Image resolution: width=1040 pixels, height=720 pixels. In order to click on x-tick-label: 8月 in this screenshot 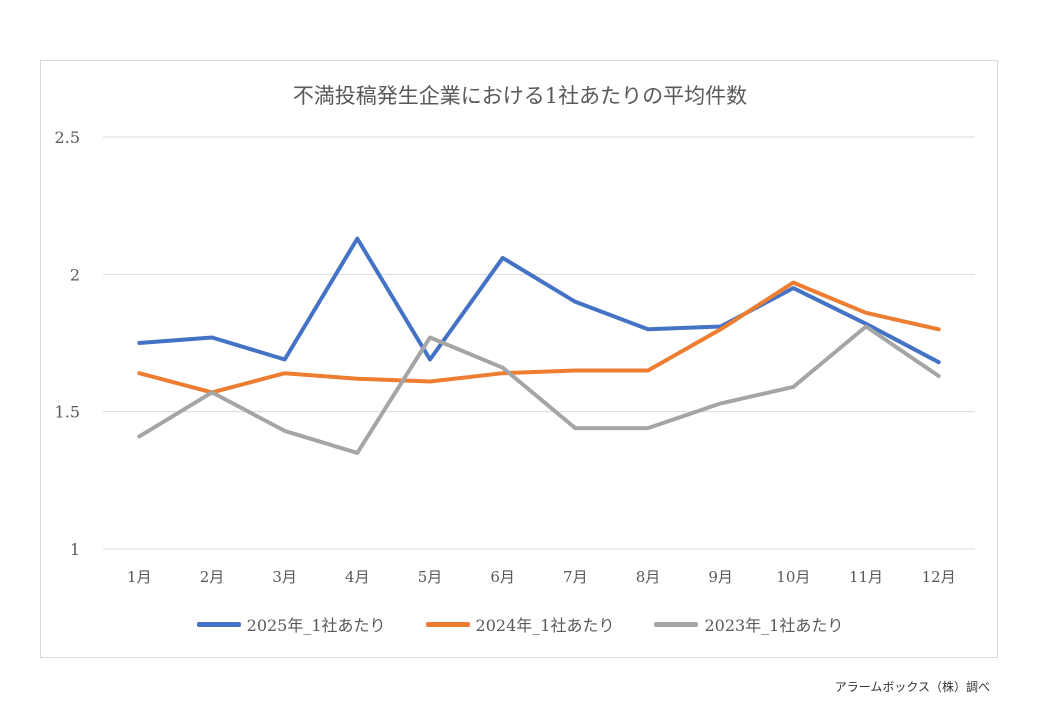, I will do `click(648, 577)`.